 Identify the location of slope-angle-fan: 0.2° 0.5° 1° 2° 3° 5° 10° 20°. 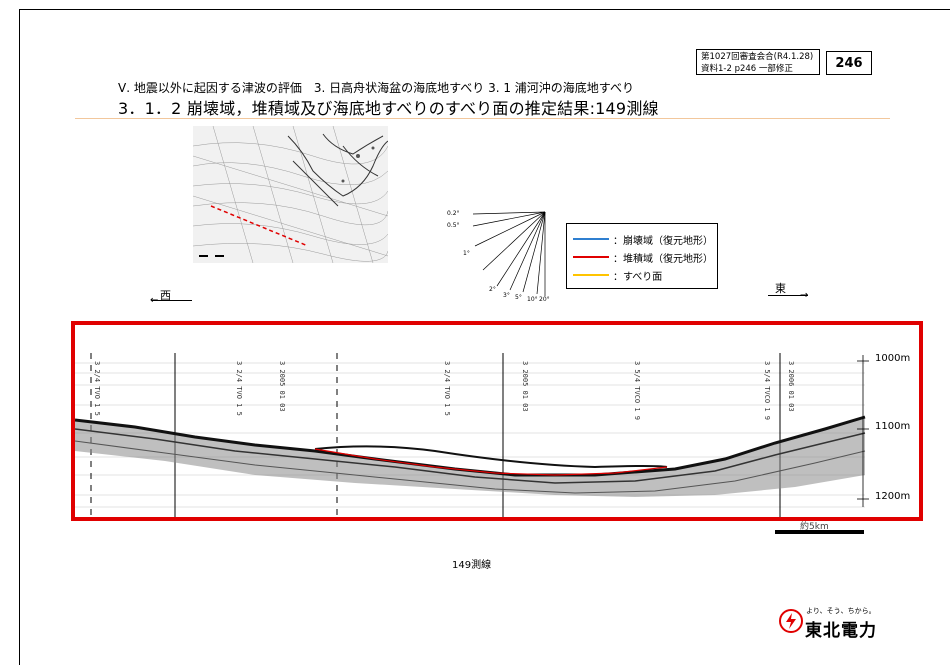
(501, 257).